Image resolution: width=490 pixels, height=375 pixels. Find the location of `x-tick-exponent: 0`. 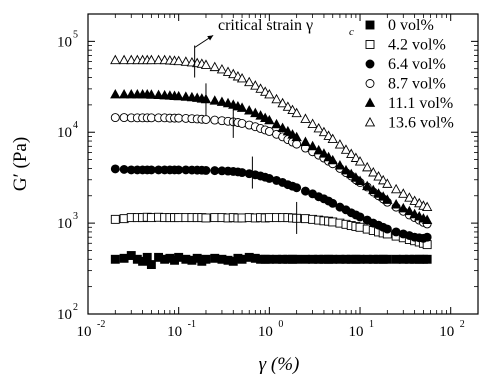

x-tick-exponent: 0 is located at coordinates (280, 324).